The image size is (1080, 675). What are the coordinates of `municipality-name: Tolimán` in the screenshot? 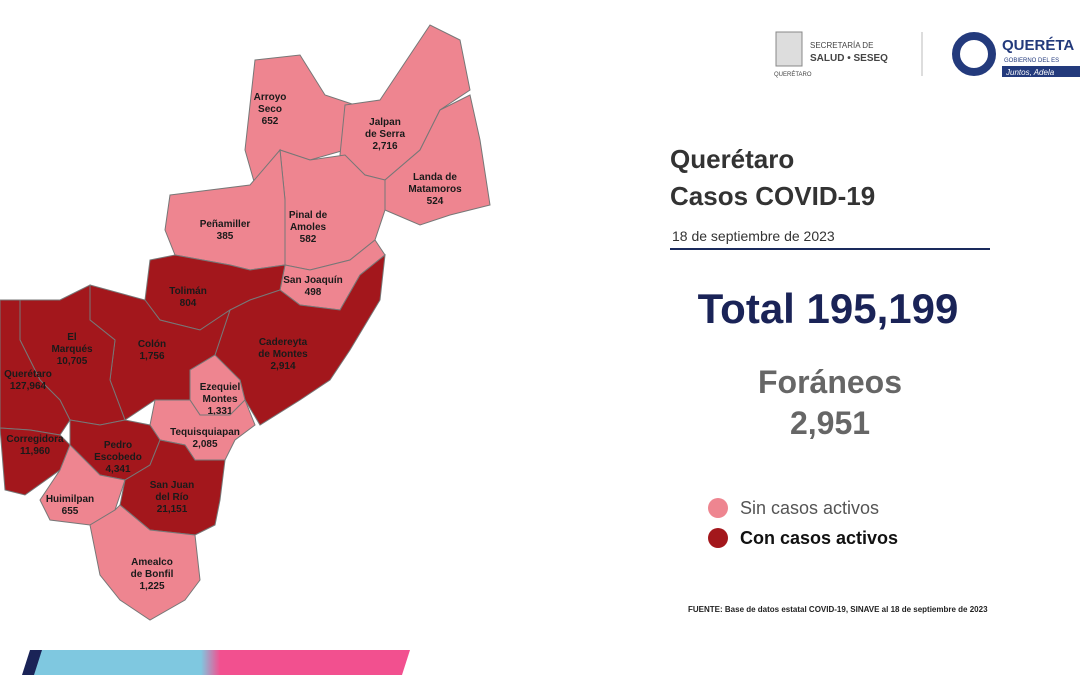 It's located at (188, 291).